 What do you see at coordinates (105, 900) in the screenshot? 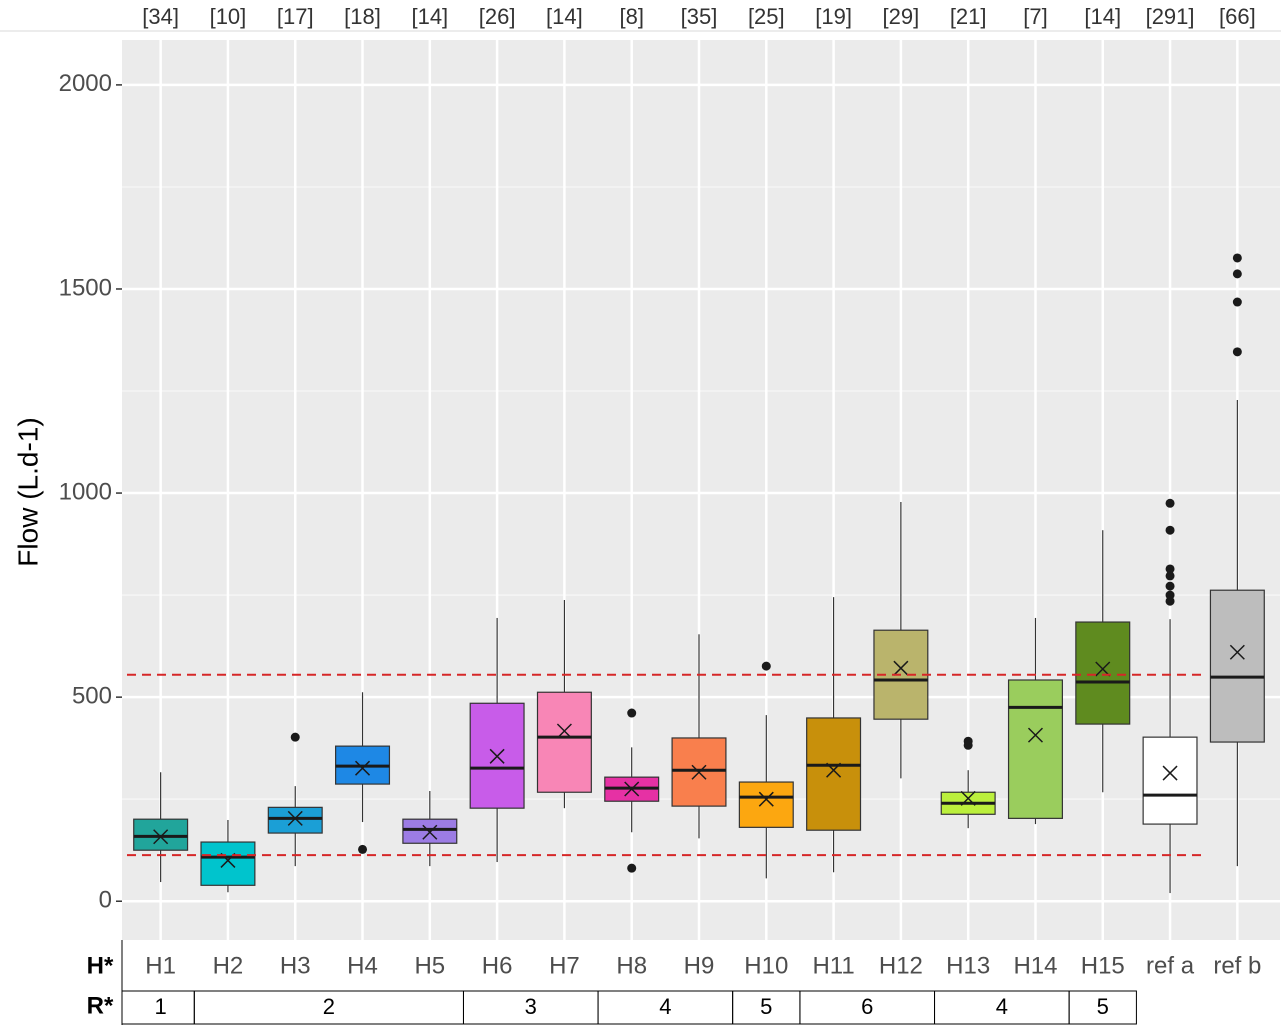
I see `y-tick-label: 0` at bounding box center [105, 900].